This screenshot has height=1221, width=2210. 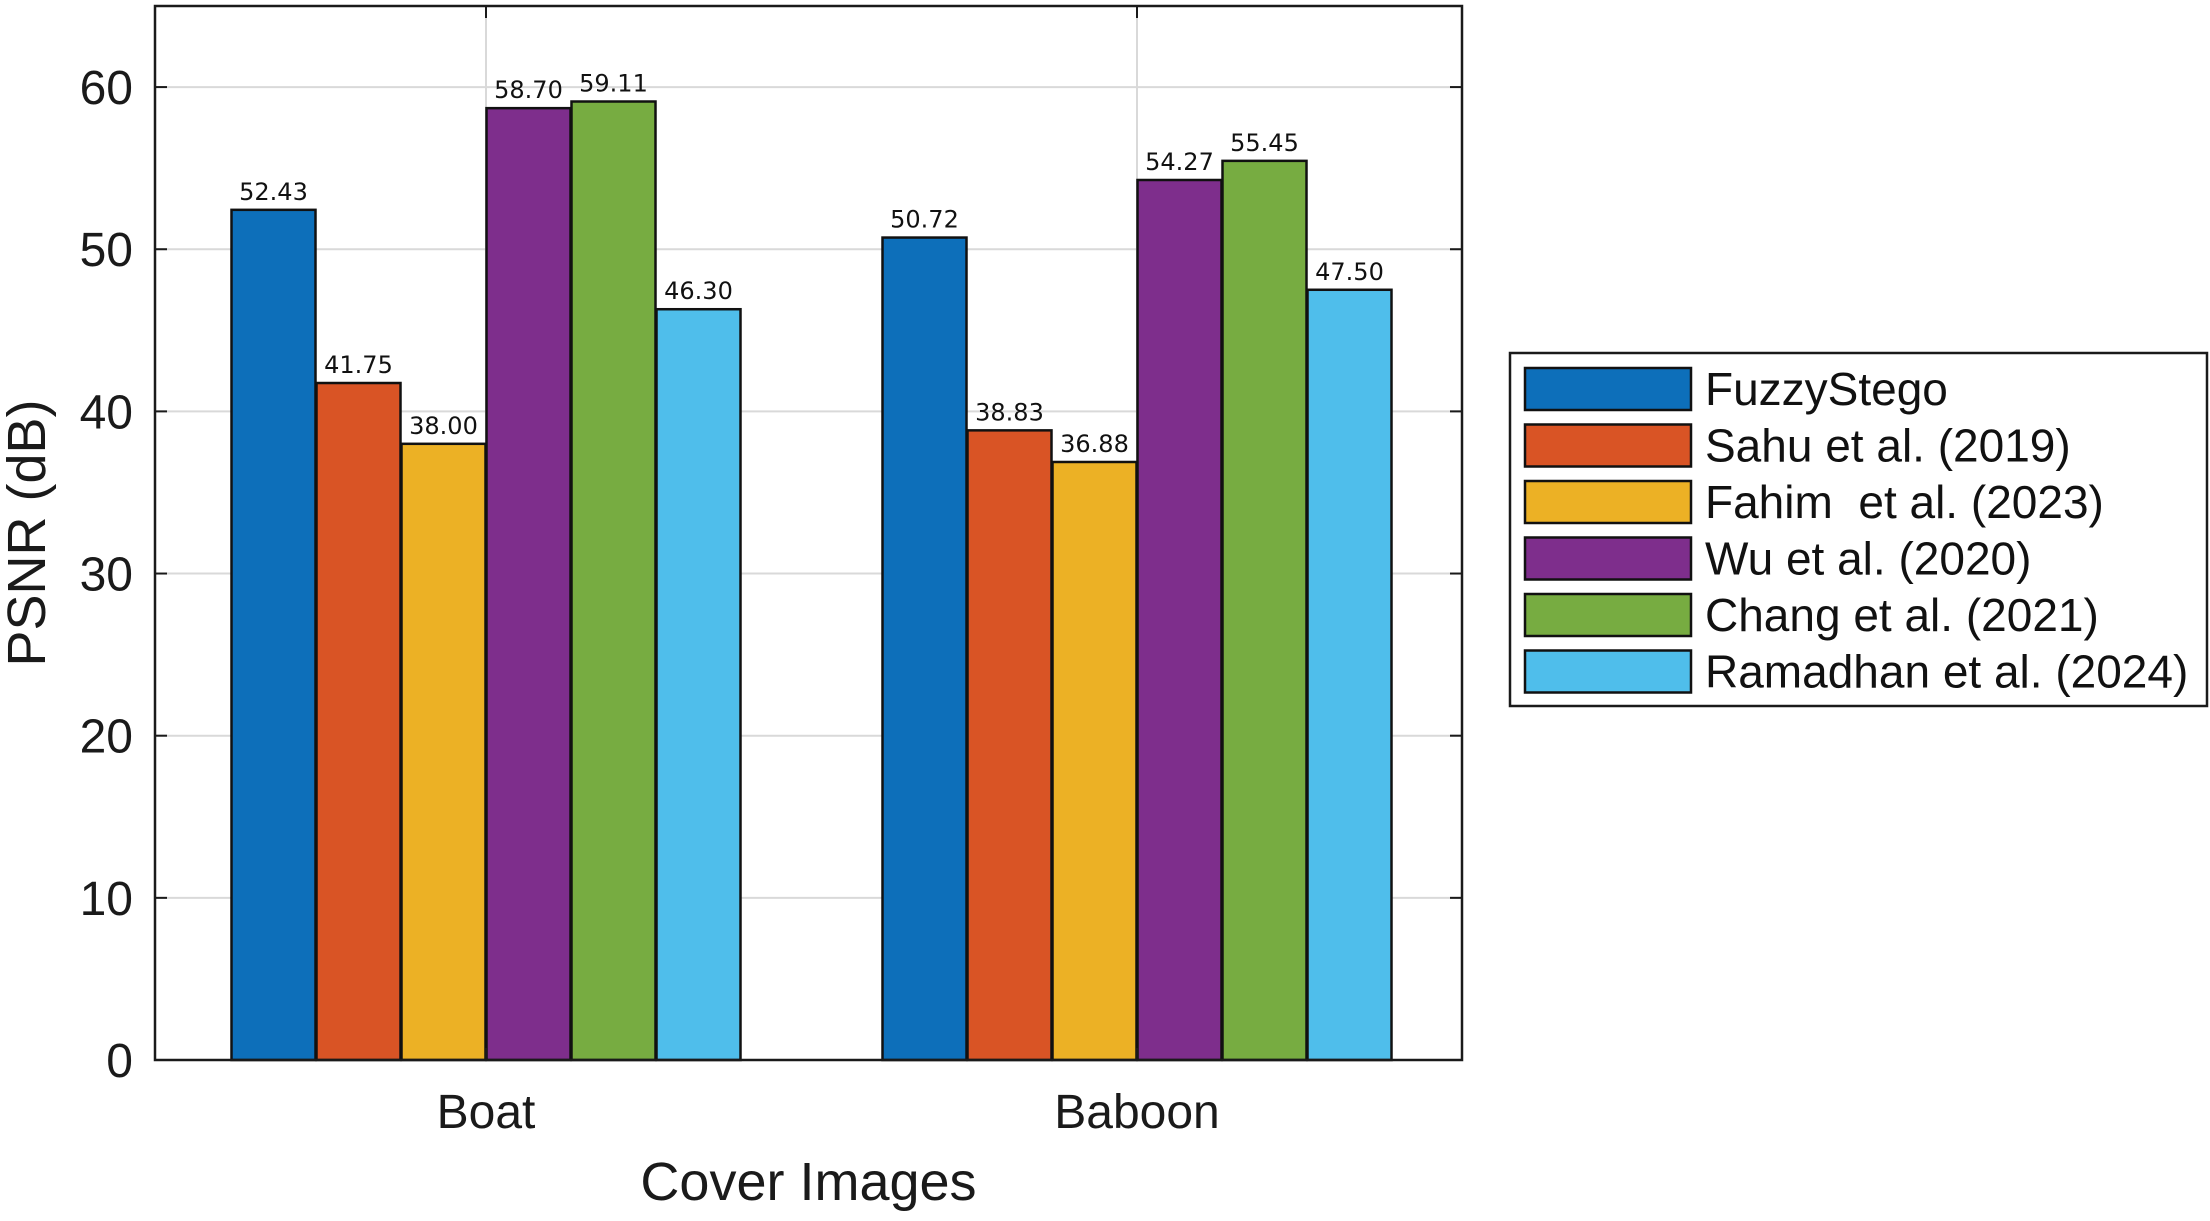 What do you see at coordinates (808, 1182) in the screenshot?
I see `x-axis-title: Cover Images` at bounding box center [808, 1182].